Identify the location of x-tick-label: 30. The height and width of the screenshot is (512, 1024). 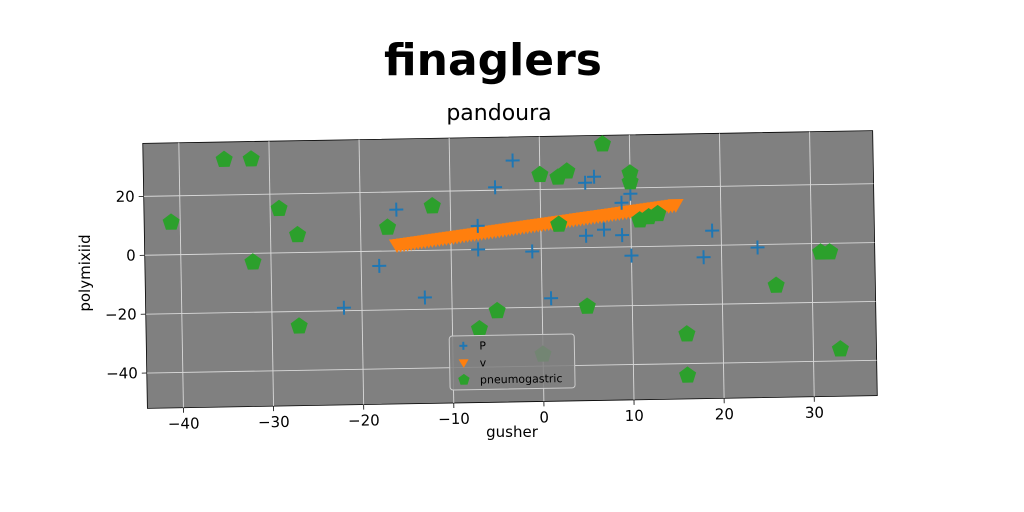
(814, 413).